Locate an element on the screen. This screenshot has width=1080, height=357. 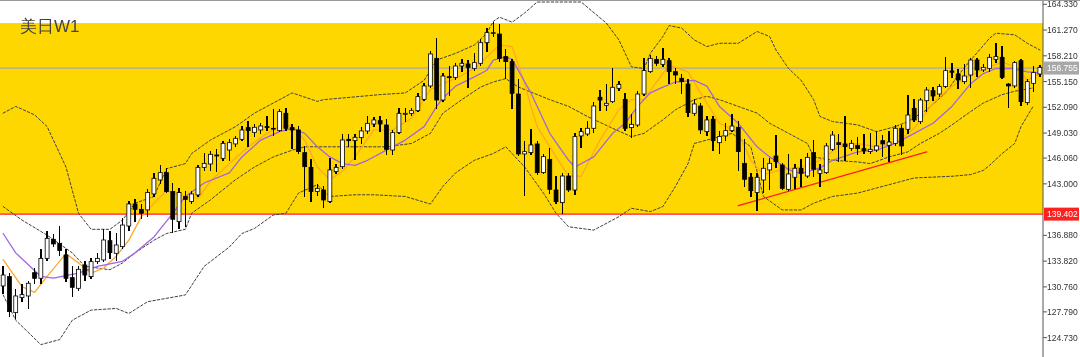
y-tick-label: 133.820 is located at coordinates (1062, 261).